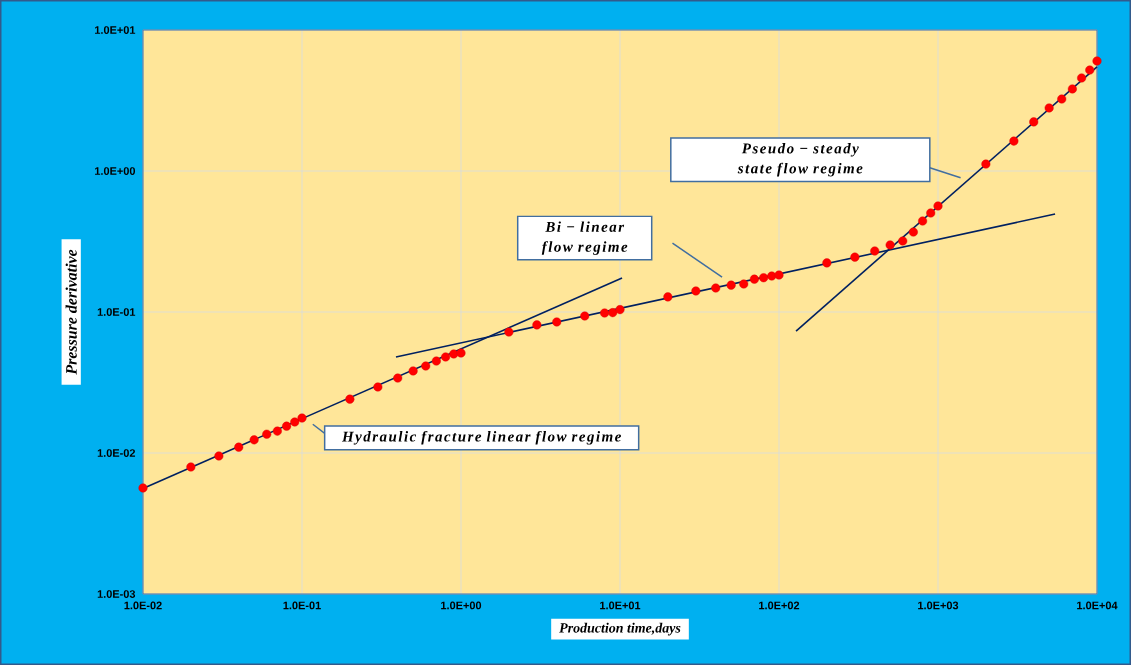  Describe the element at coordinates (116, 312) in the screenshot. I see `y-tick-label: 1.0E-01` at that location.